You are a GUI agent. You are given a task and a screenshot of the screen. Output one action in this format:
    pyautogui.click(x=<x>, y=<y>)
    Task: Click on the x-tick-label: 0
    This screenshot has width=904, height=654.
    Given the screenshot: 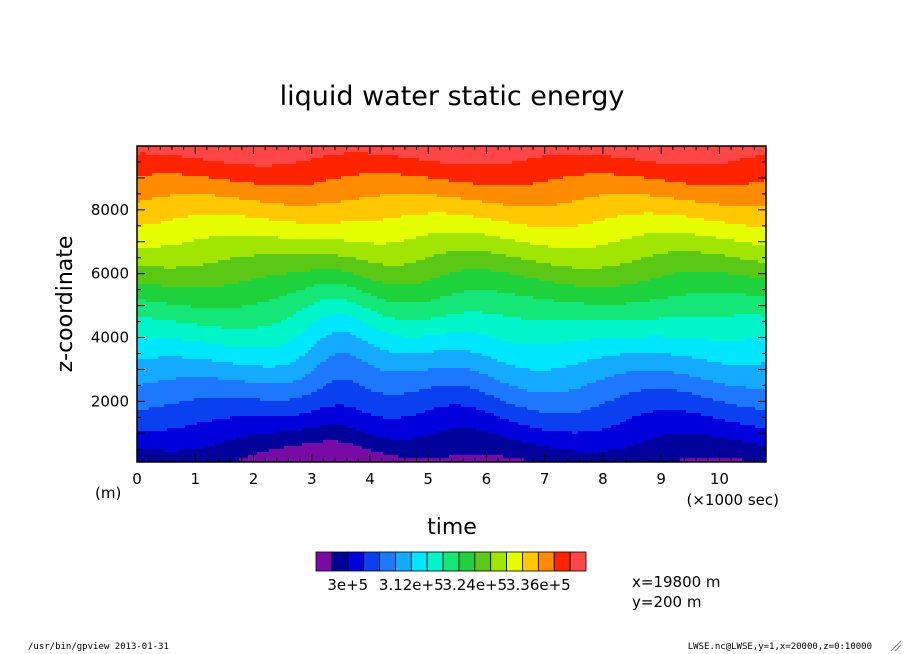 What is the action you would take?
    pyautogui.click(x=137, y=479)
    